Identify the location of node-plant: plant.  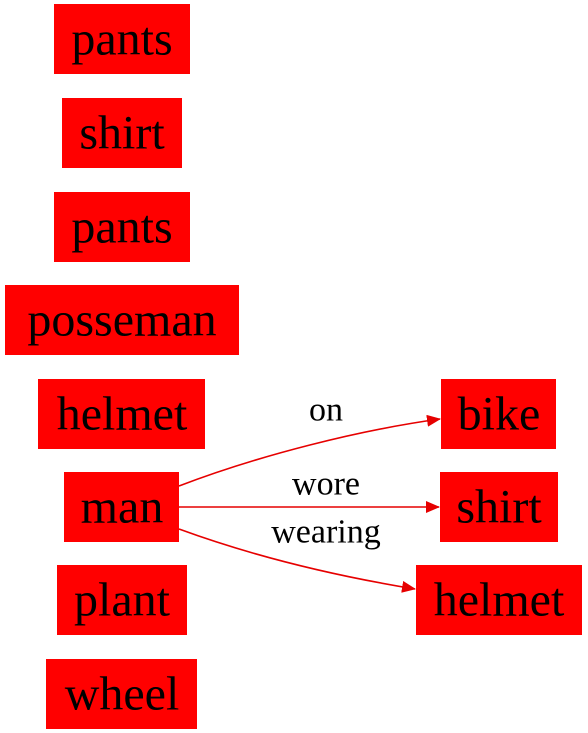
(122, 600).